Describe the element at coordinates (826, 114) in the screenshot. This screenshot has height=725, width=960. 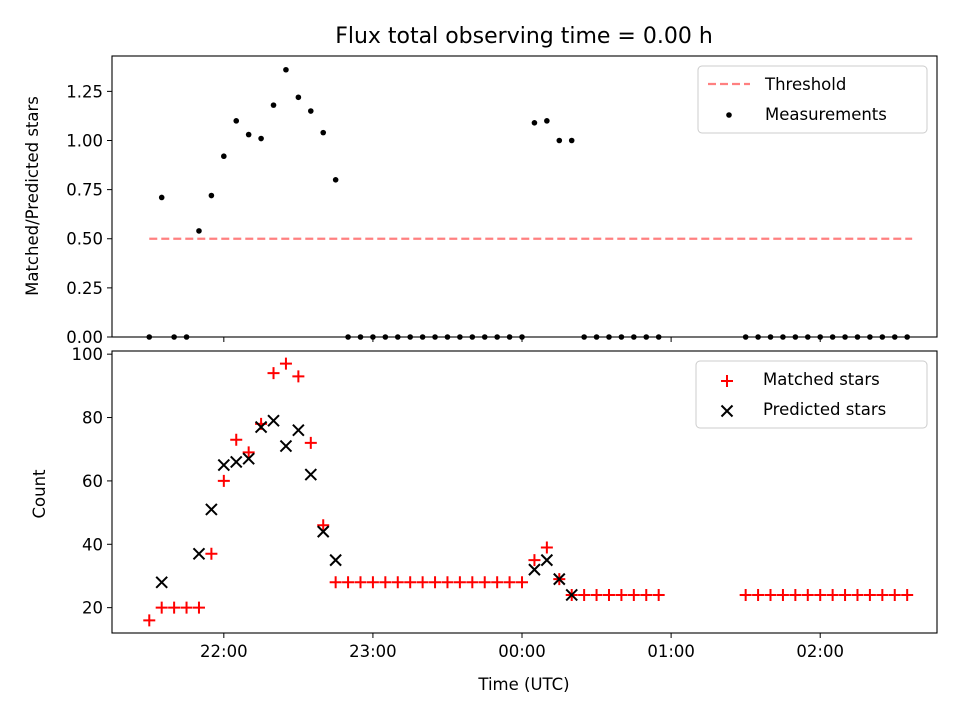
I see `legend-measurement-label: Measurements` at that location.